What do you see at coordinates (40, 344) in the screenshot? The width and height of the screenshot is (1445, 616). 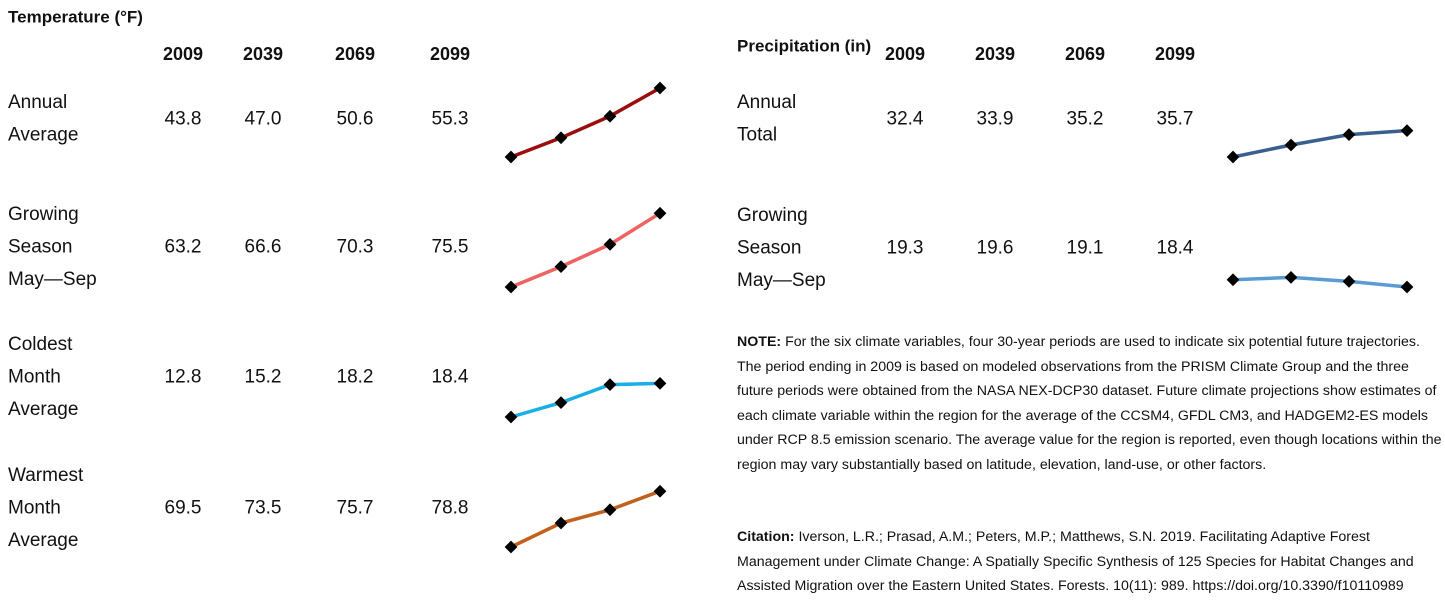 I see `row-label: Coldest` at bounding box center [40, 344].